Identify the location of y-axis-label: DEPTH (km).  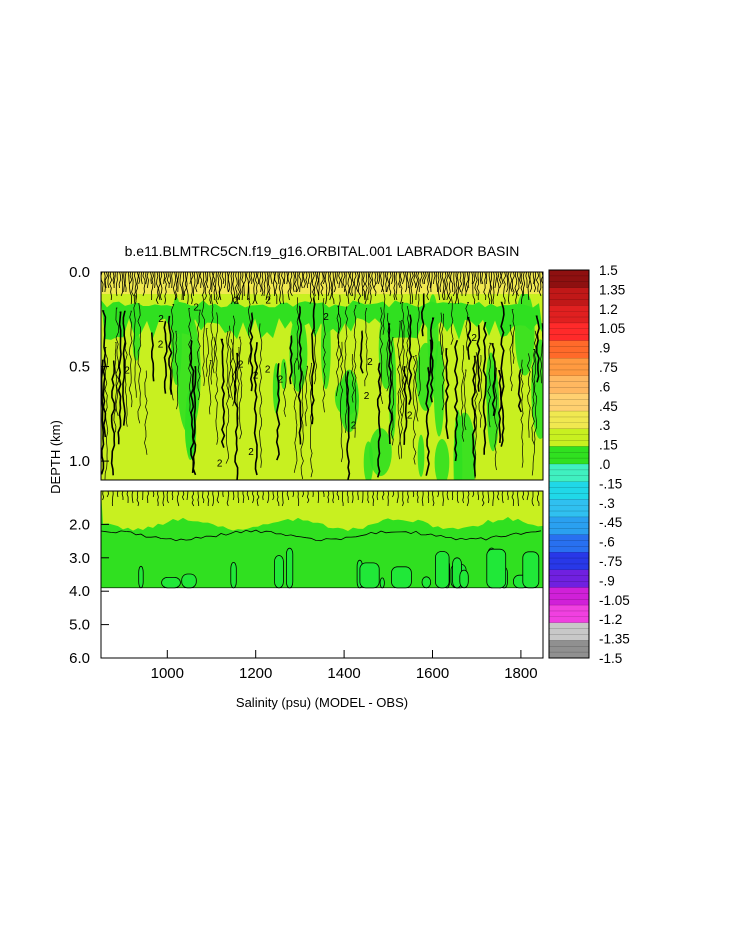
(55, 457).